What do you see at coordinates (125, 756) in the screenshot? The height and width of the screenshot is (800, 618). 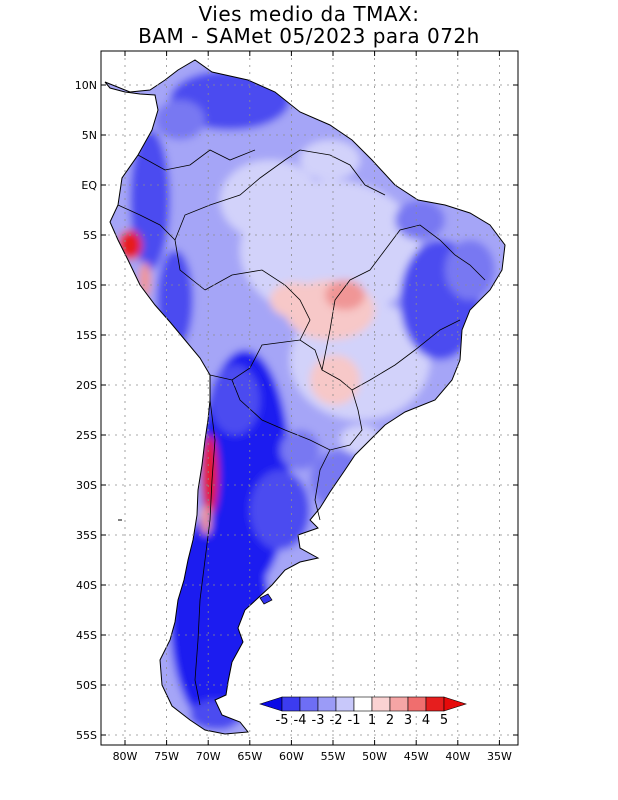 I see `lon-tick-label: 80W` at bounding box center [125, 756].